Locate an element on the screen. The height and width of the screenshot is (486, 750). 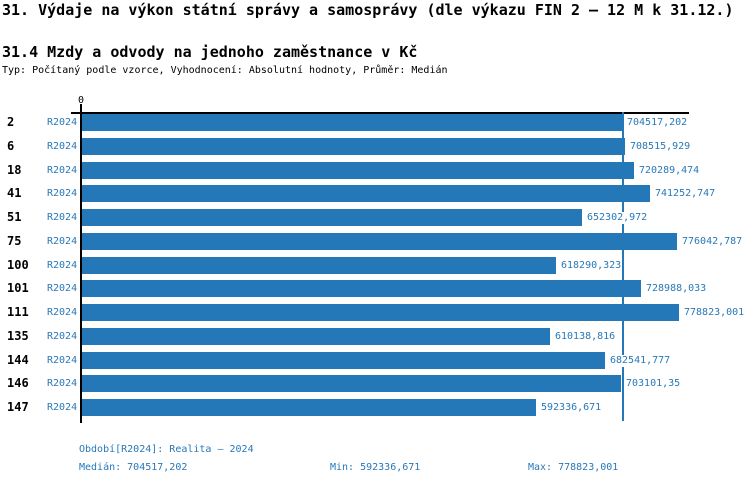
bar-value-label: 708515,929 is located at coordinates (660, 147).